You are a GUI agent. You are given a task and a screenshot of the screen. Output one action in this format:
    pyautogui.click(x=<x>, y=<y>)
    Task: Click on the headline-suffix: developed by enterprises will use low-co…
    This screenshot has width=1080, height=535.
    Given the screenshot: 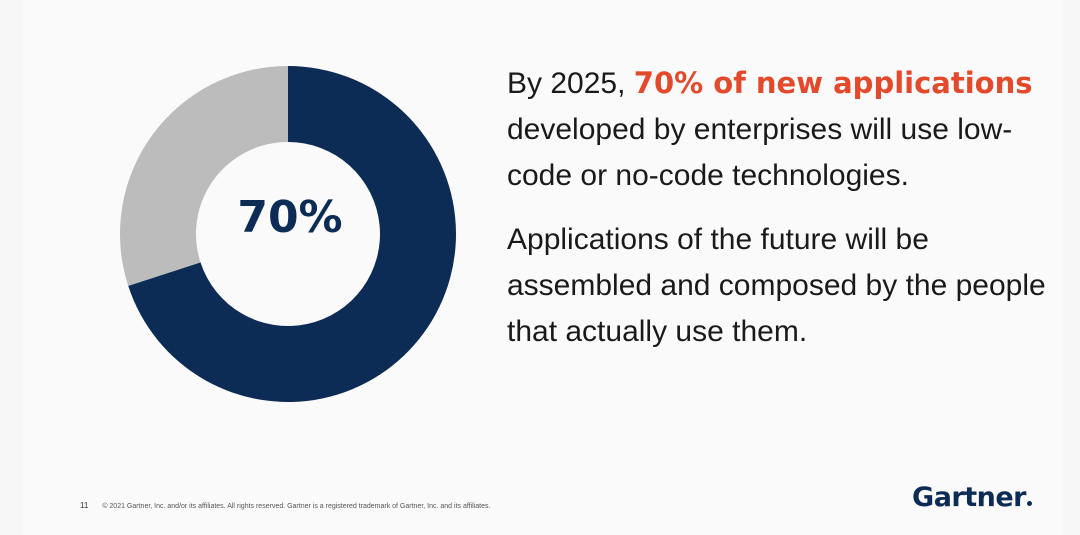 What is the action you would take?
    pyautogui.click(x=760, y=152)
    